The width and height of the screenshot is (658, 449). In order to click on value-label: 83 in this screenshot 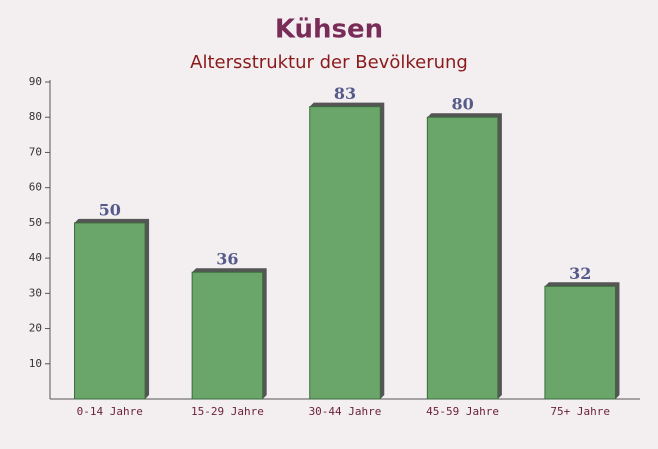, I will do `click(345, 93)`.